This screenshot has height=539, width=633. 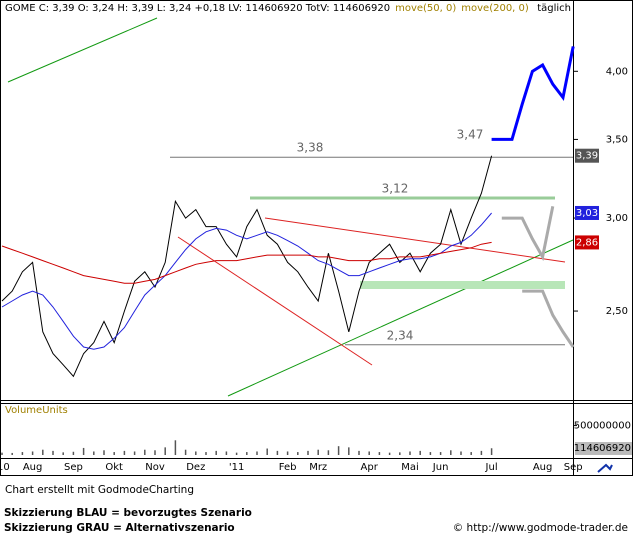 What do you see at coordinates (617, 218) in the screenshot?
I see `y-tick-label: 3,00` at bounding box center [617, 218].